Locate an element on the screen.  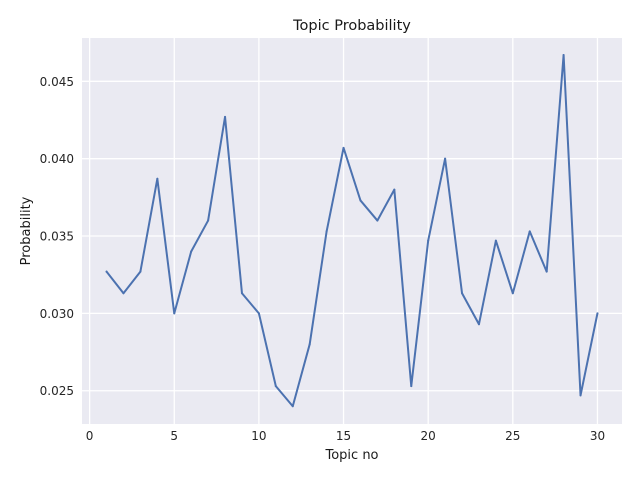
y-tick-label: 0.040 is located at coordinates (57, 159).